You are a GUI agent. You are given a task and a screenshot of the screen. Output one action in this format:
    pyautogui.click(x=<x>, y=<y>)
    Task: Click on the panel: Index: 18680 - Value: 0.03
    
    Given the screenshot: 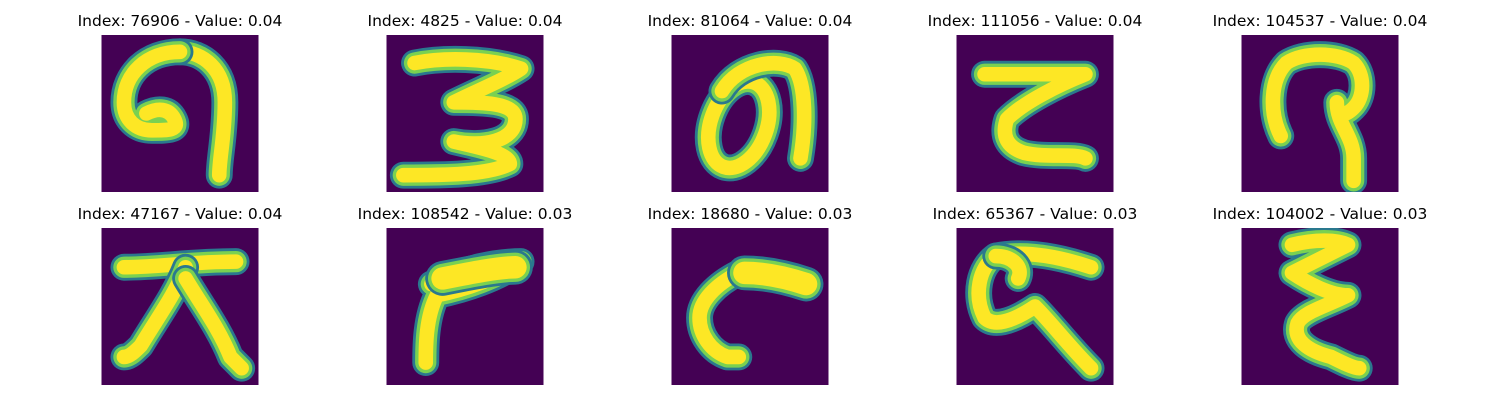 What is the action you would take?
    pyautogui.click(x=750, y=289)
    